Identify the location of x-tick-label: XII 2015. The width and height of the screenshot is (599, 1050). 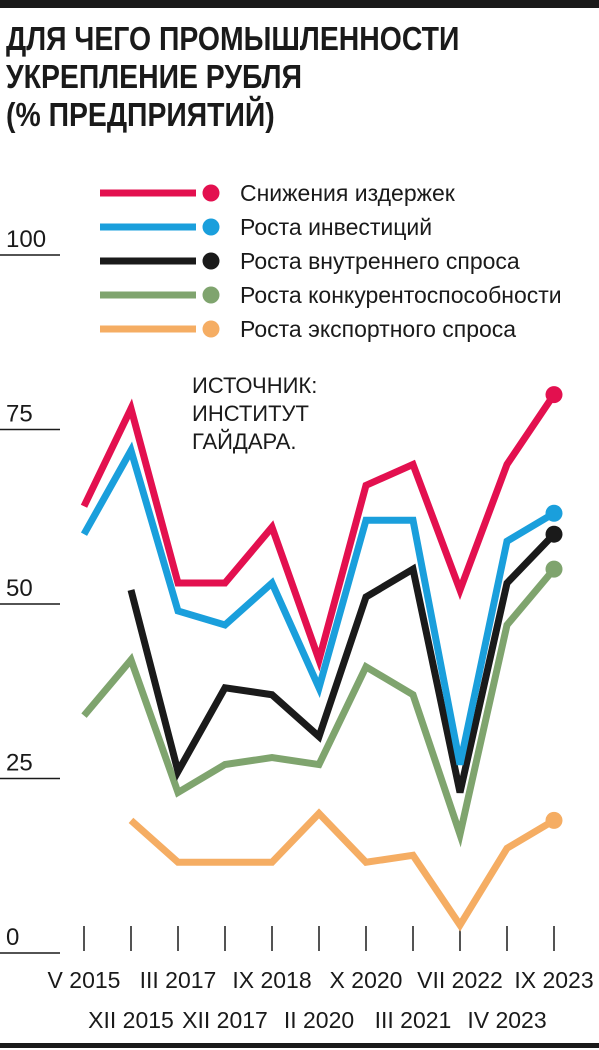
(131, 1020).